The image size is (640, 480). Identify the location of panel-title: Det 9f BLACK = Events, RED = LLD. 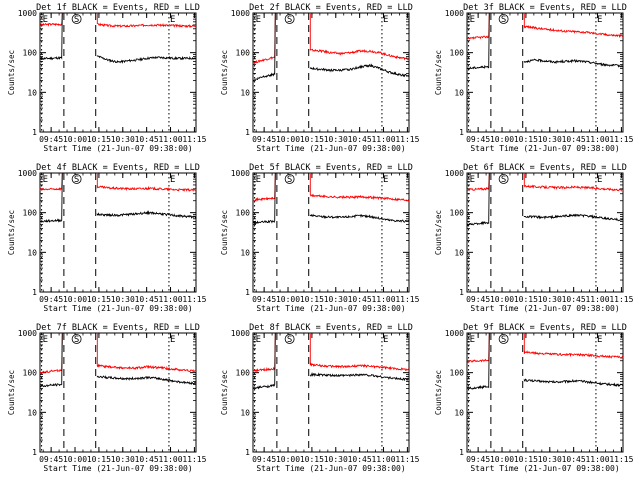
(545, 328).